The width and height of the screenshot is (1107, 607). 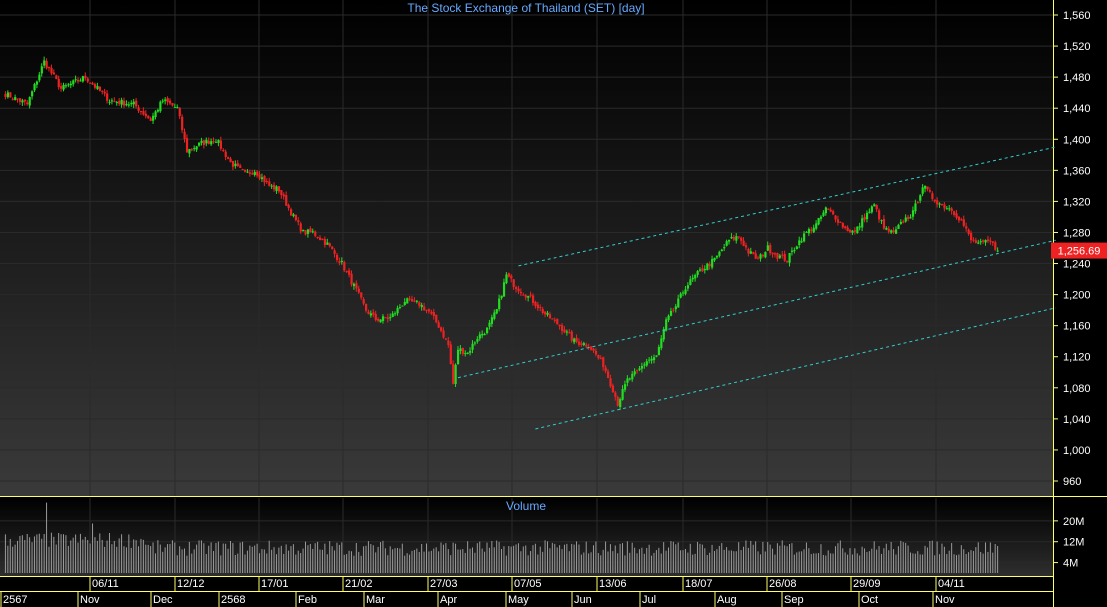 What do you see at coordinates (1070, 564) in the screenshot?
I see `volume-tick-label: 4M` at bounding box center [1070, 564].